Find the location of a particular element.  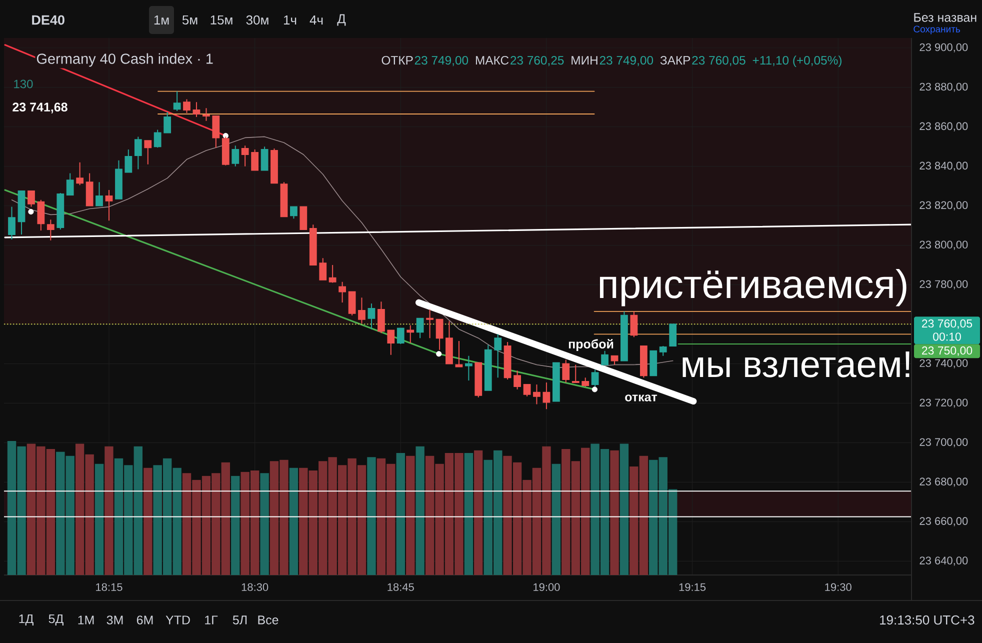

x-tick-label: 18:45 is located at coordinates (401, 587).